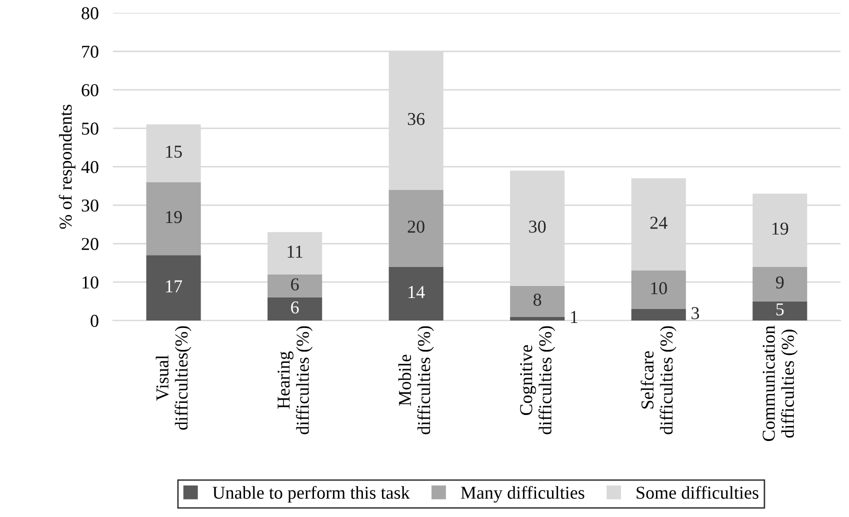 This screenshot has height=517, width=849. What do you see at coordinates (90, 90) in the screenshot?
I see `y-tick-label: 60` at bounding box center [90, 90].